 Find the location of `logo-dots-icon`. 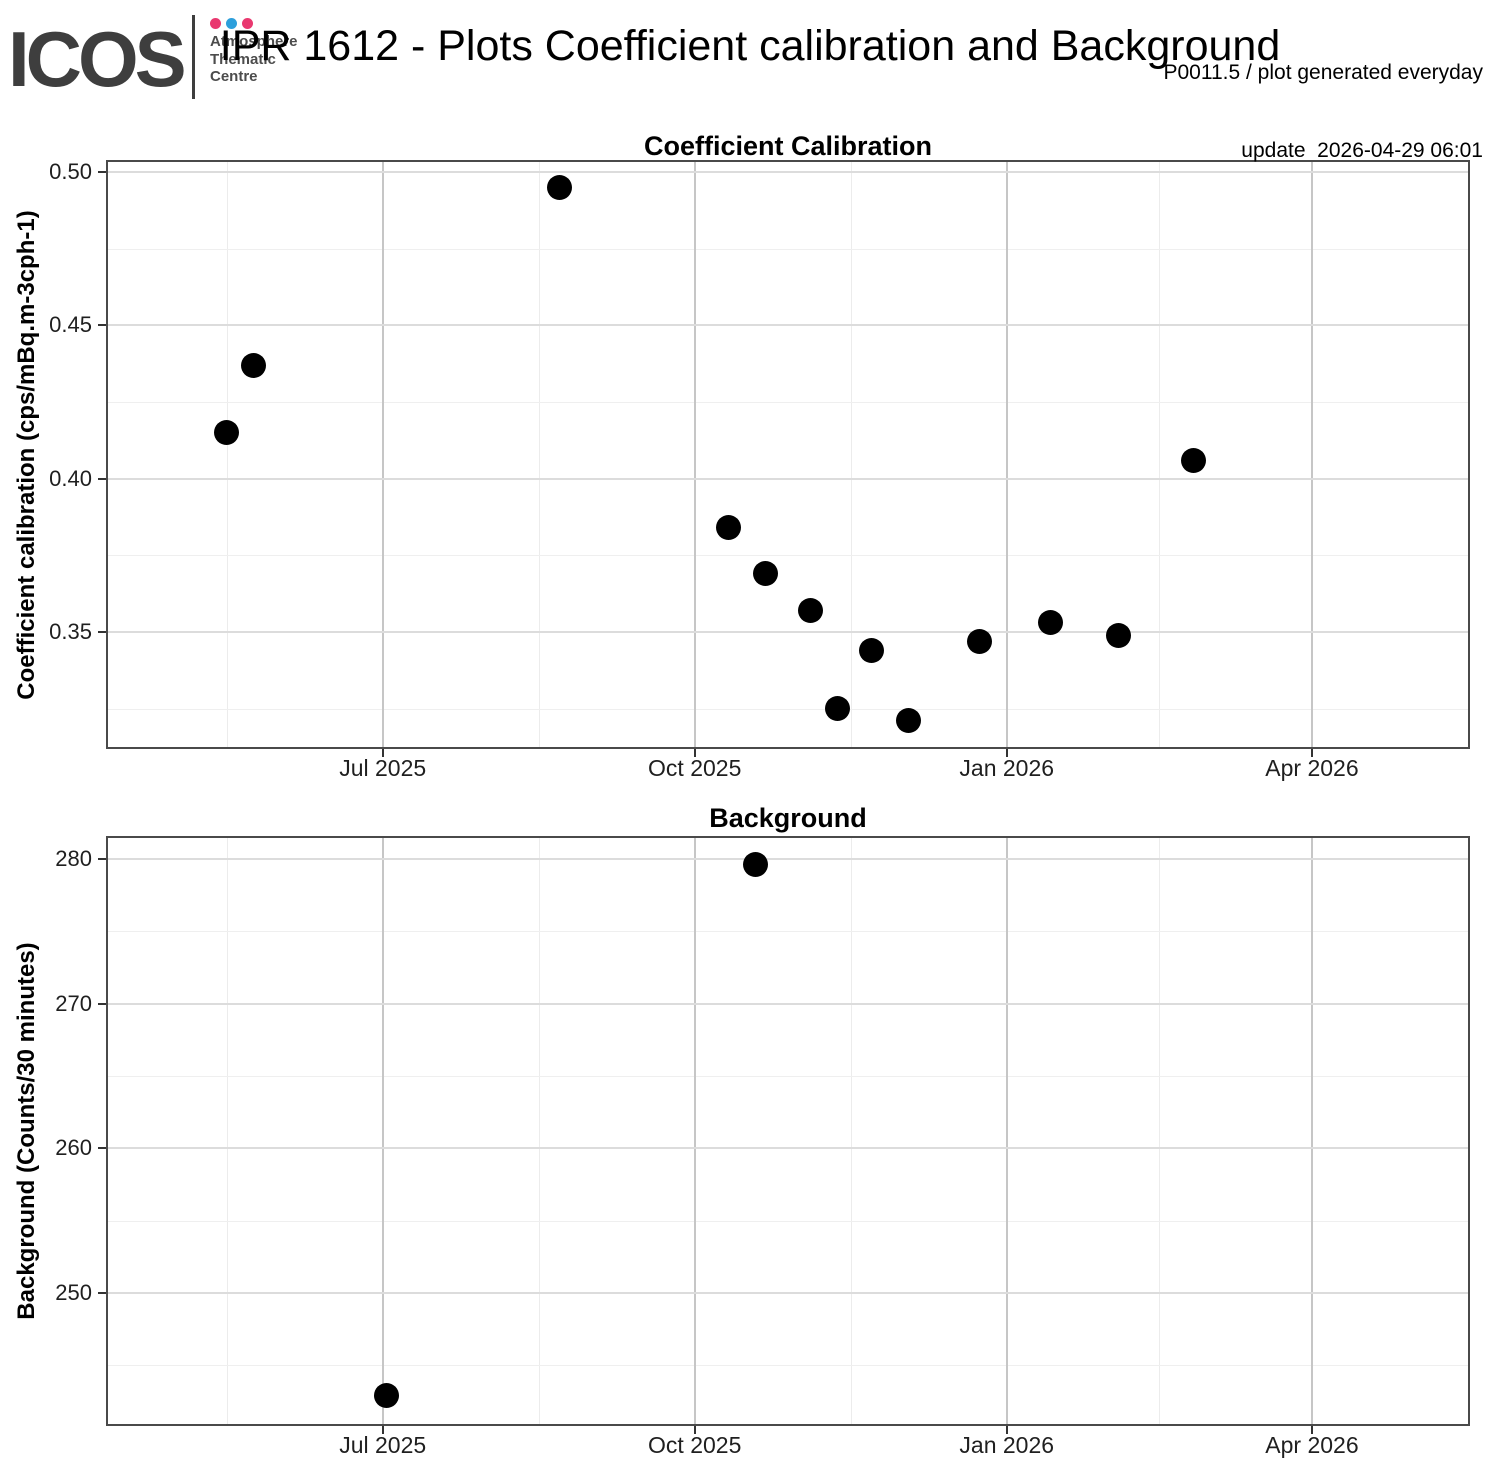

logo-dots-icon is located at coordinates (234, 25).